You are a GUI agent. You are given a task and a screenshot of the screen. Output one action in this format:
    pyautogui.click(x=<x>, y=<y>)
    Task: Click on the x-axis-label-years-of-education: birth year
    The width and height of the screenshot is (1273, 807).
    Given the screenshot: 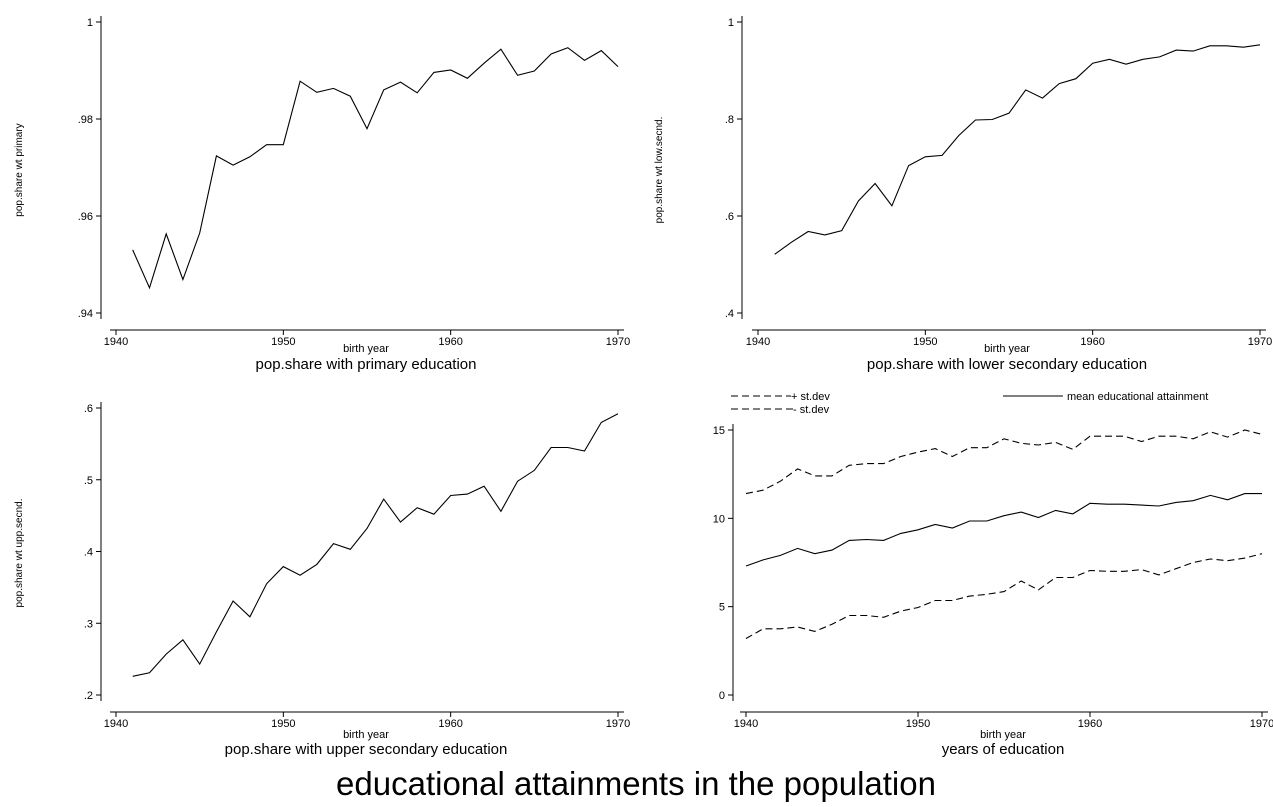 What is the action you would take?
    pyautogui.click(x=1003, y=735)
    